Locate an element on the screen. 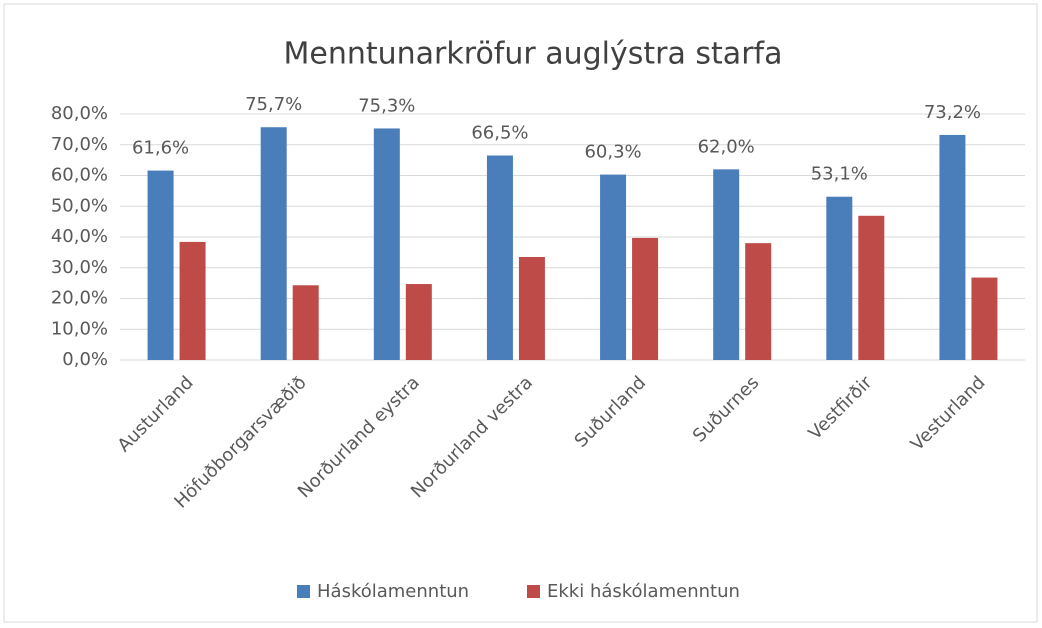  data-label: 66,5% is located at coordinates (499, 133).